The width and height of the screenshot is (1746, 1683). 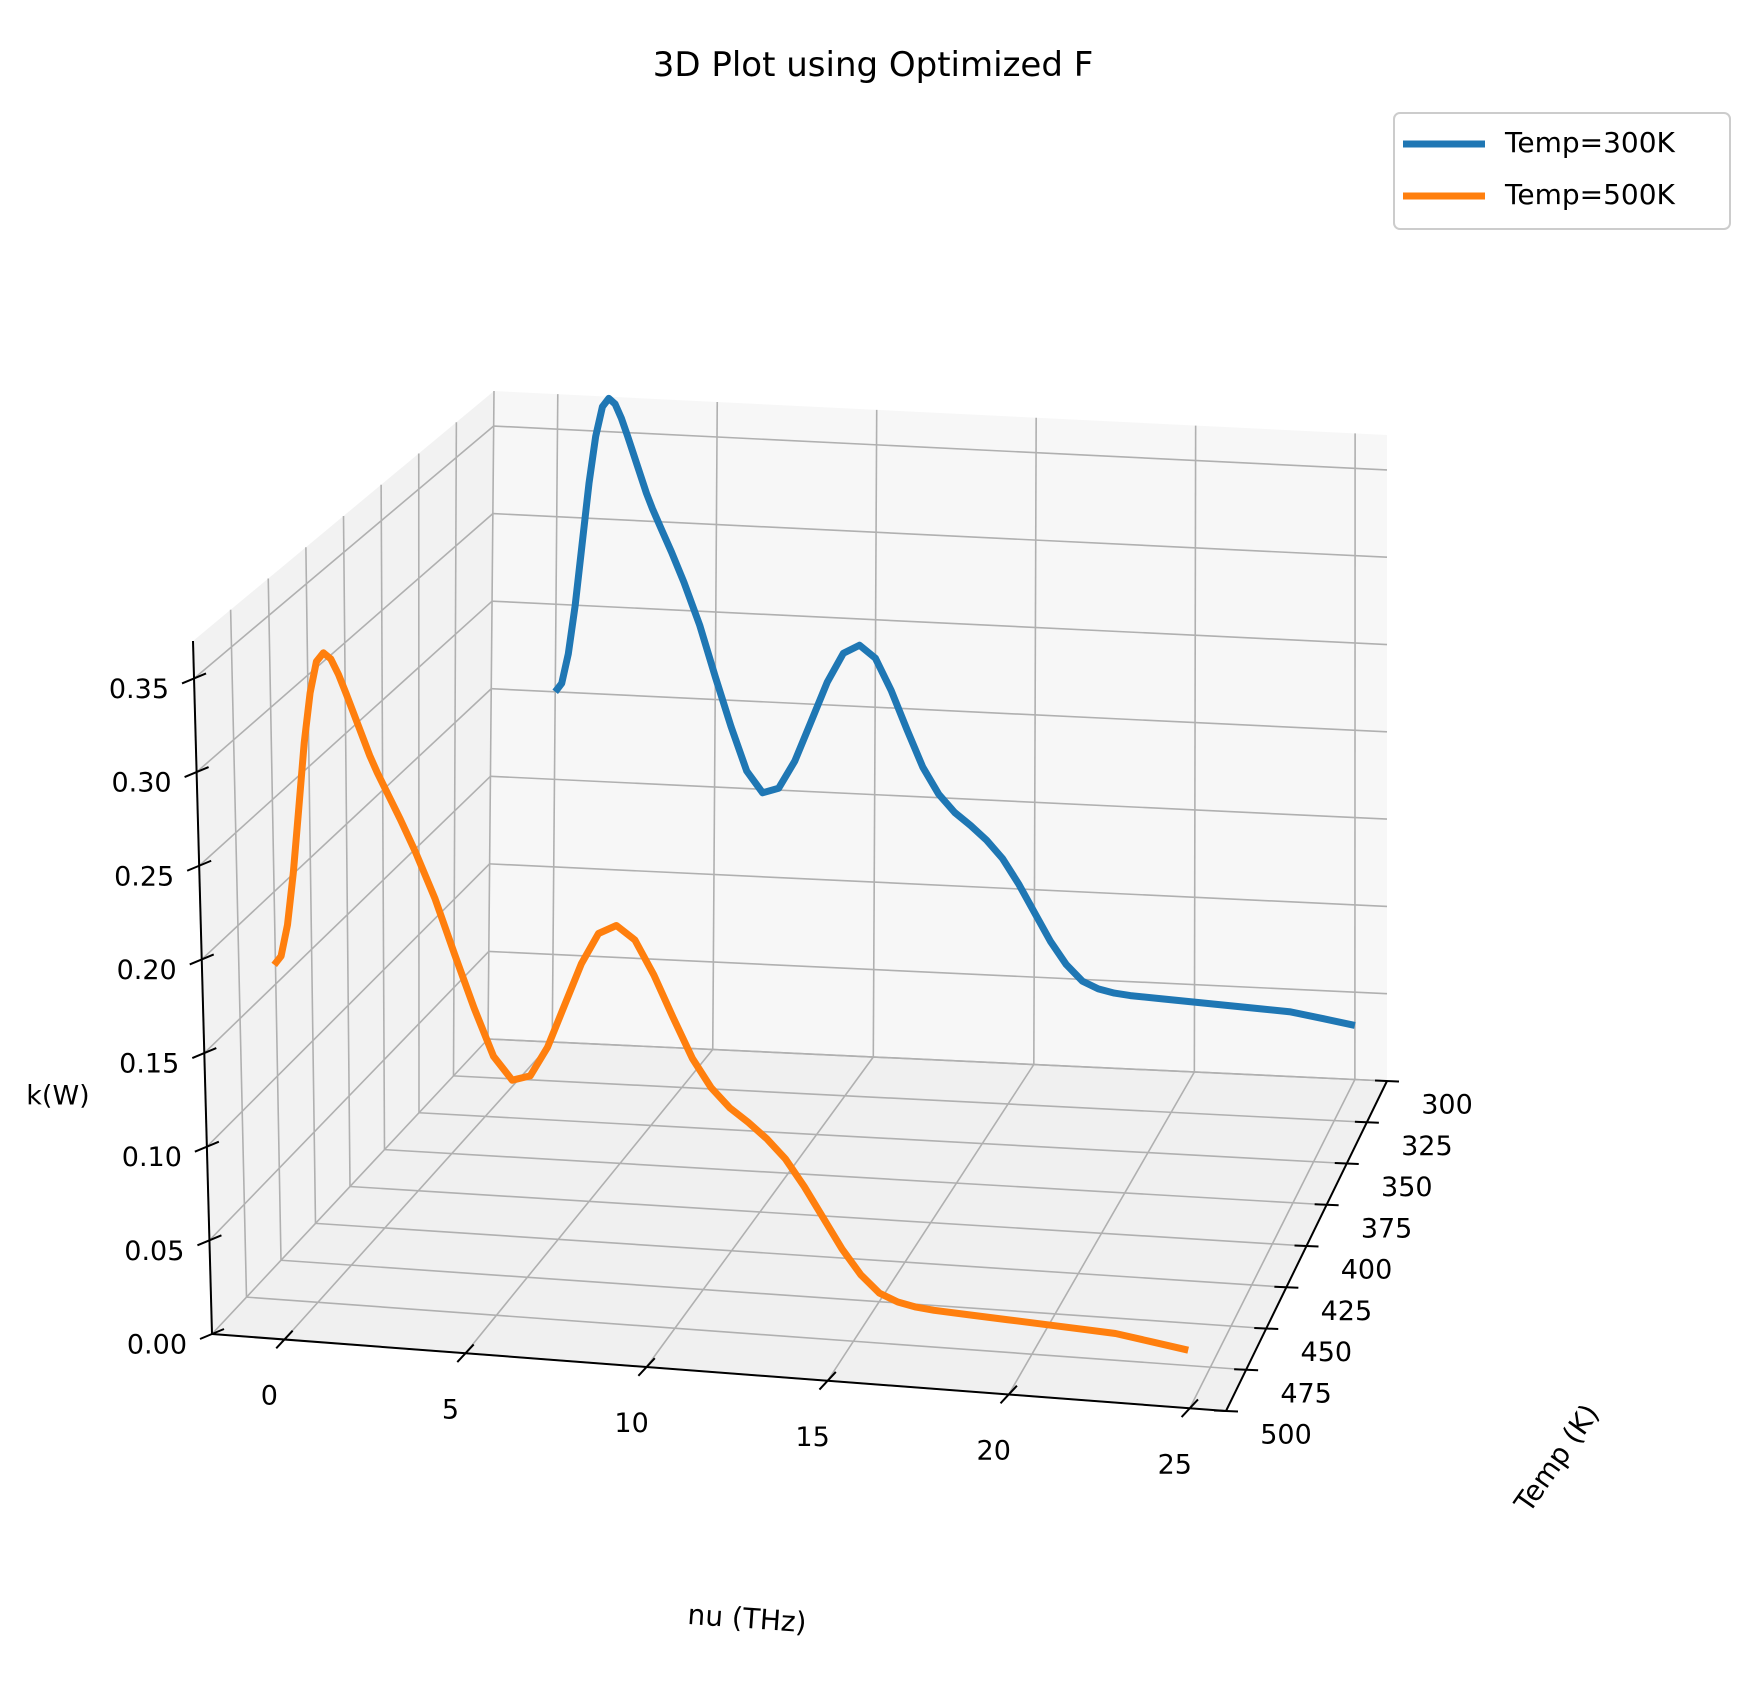 What do you see at coordinates (149, 1064) in the screenshot?
I see `z-tick-label-3: 0.15` at bounding box center [149, 1064].